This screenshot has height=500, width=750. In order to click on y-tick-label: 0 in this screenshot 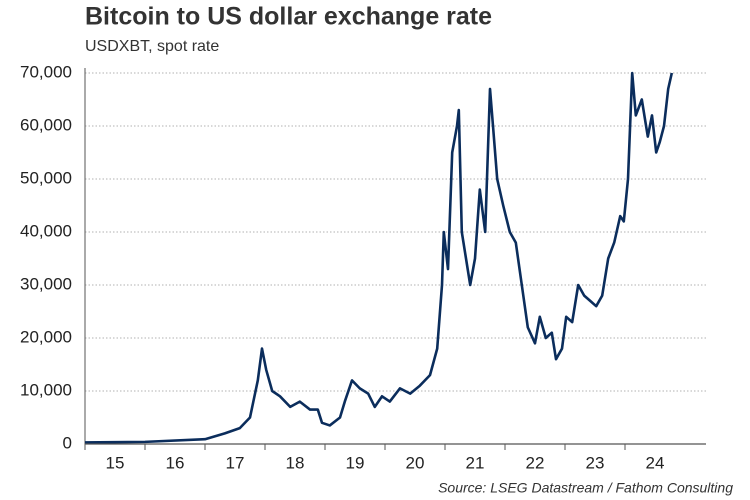, I will do `click(67, 442)`.